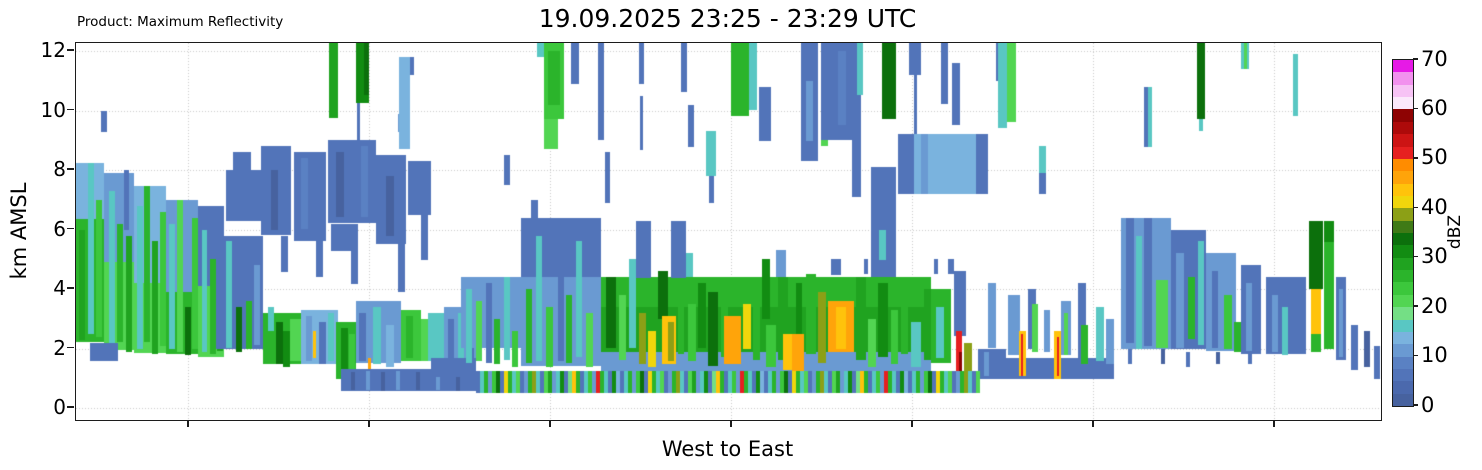  Describe the element at coordinates (59, 228) in the screenshot. I see `y-tick-label: 6` at that location.